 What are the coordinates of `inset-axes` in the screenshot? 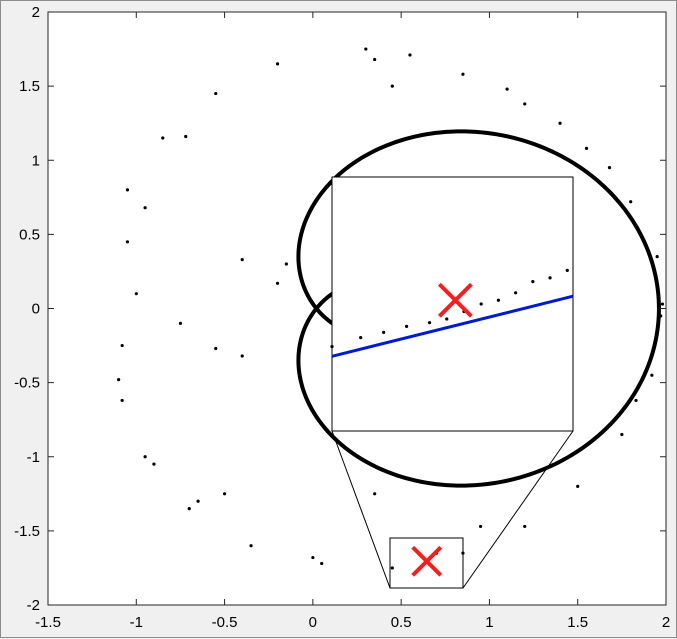 It's located at (452, 304).